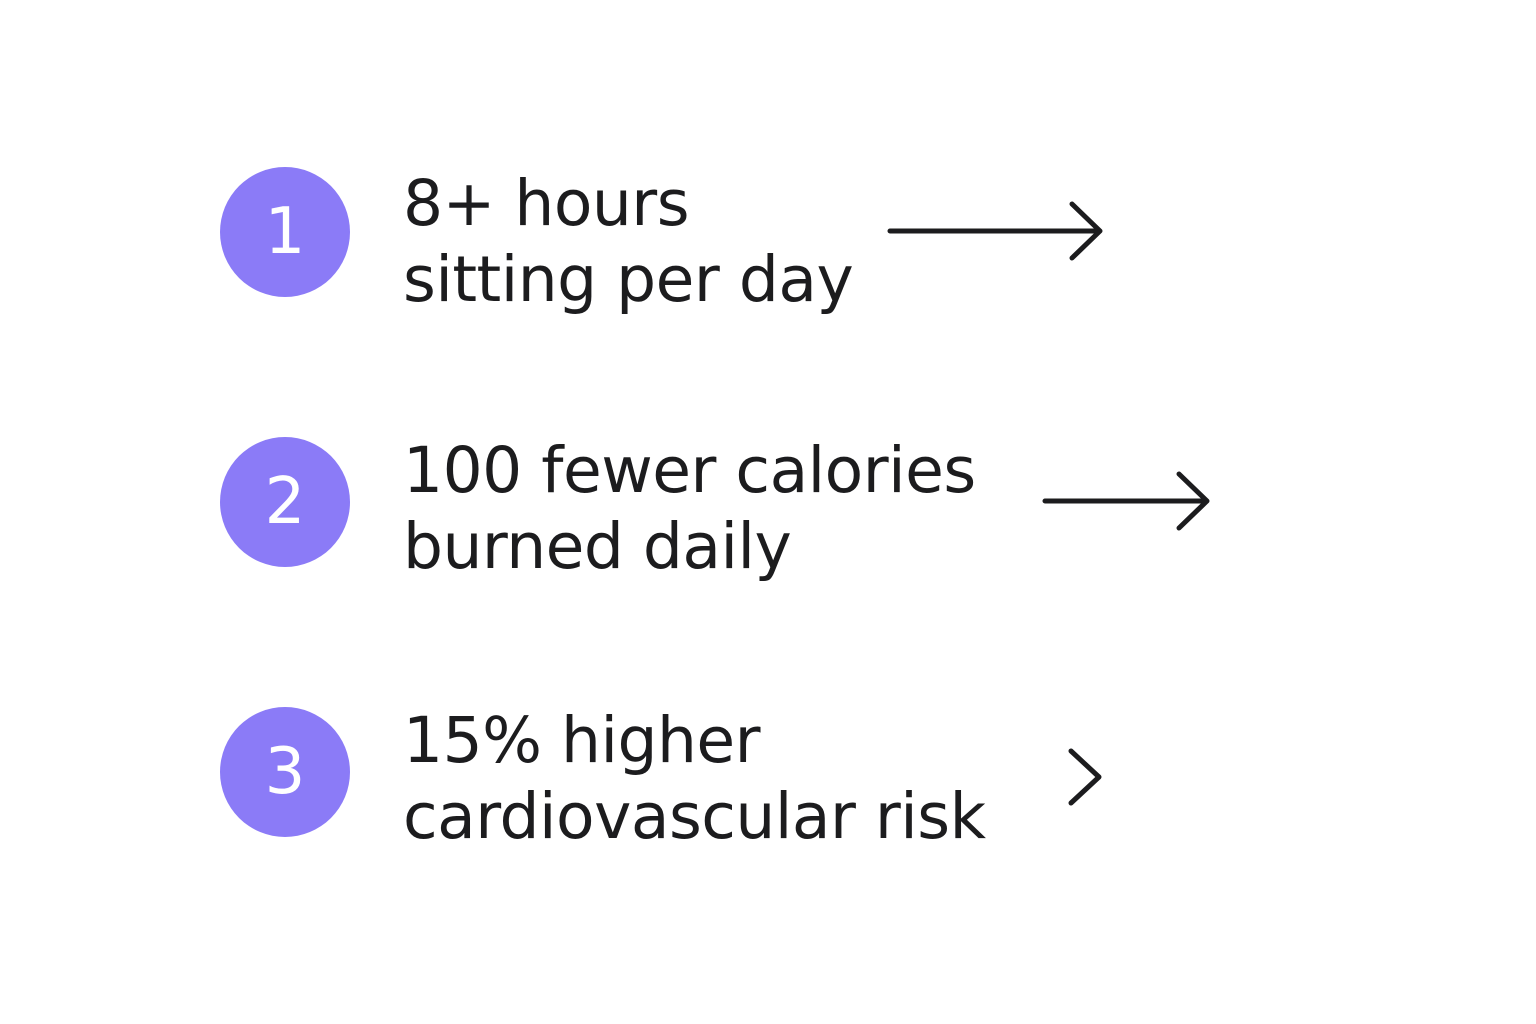 The height and width of the screenshot is (1024, 1536). I want to click on step-number-badge: 3, so click(285, 772).